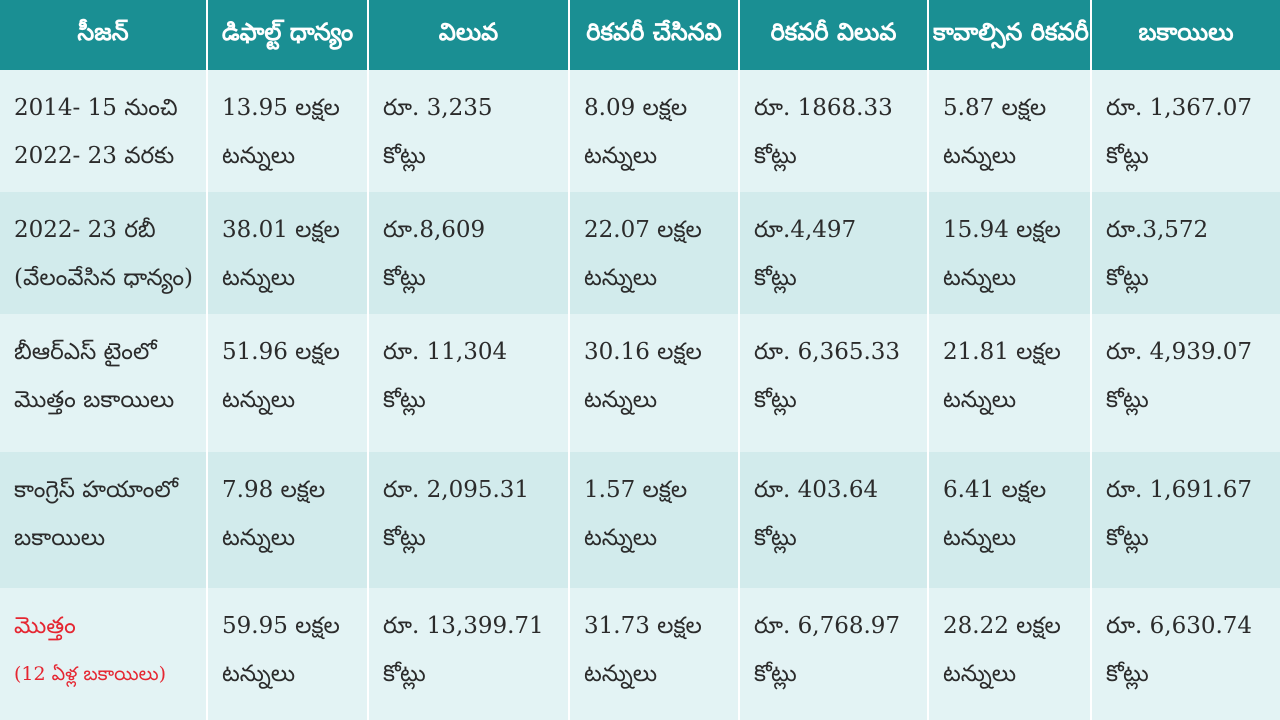  What do you see at coordinates (834, 520) in the screenshot?
I see `cell-recovery-value: రూ. 403.64 కోట్లు` at bounding box center [834, 520].